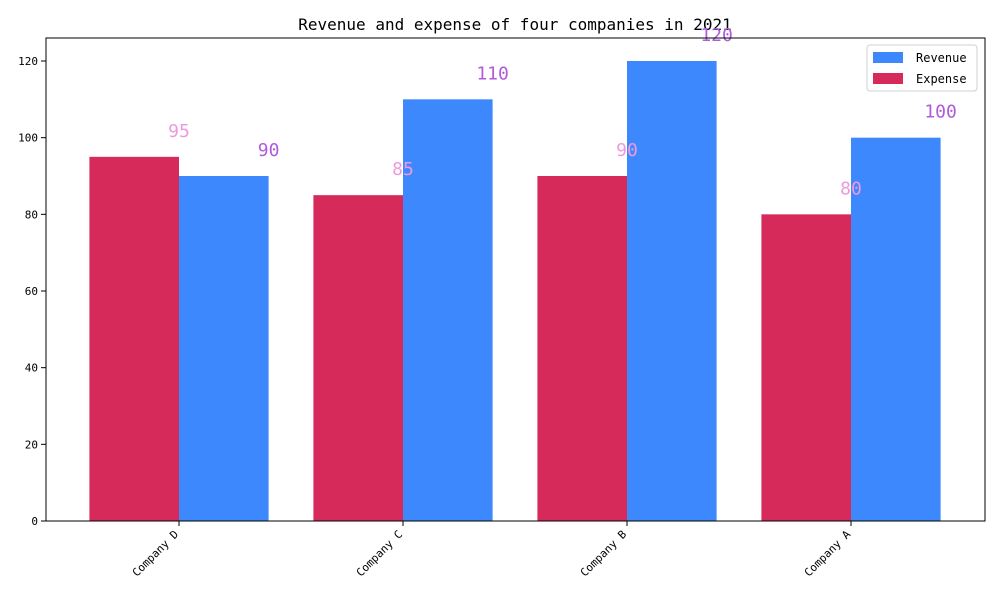 The width and height of the screenshot is (1000, 600). What do you see at coordinates (672, 291) in the screenshot?
I see `bar-revenue-company-b` at bounding box center [672, 291].